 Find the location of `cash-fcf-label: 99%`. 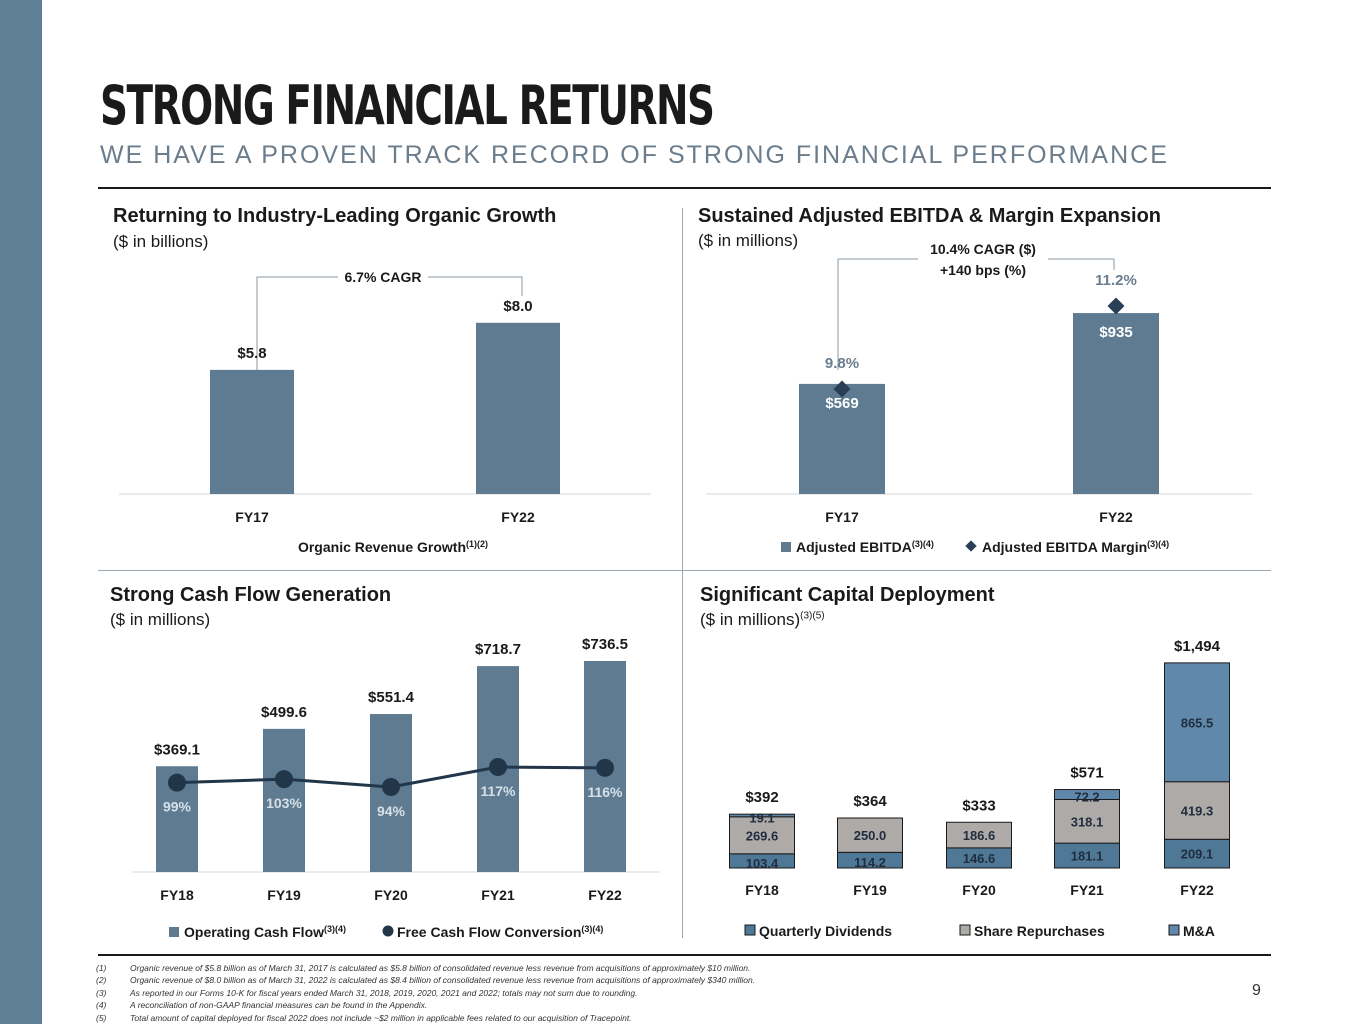

cash-fcf-label: 99% is located at coordinates (177, 807).